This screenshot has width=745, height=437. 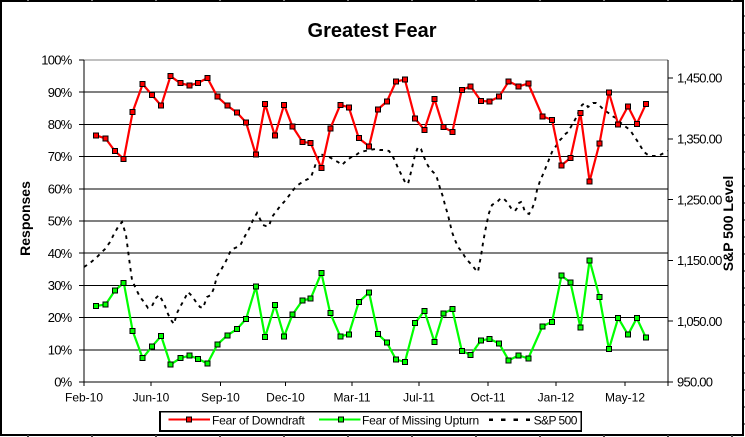 I want to click on svg-text: 10%, so click(x=60, y=349).